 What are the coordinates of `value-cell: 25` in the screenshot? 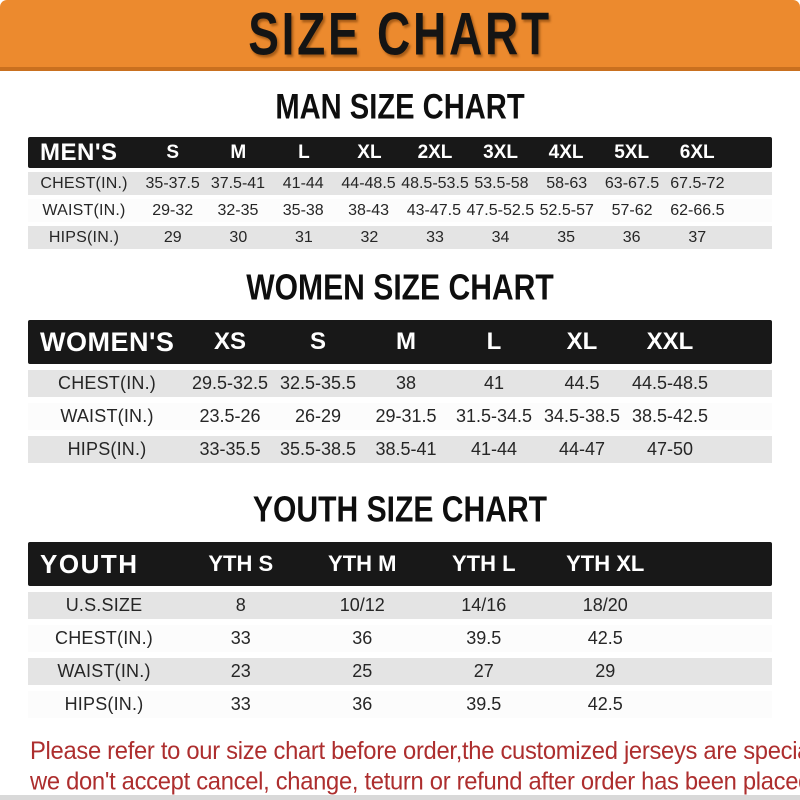 It's located at (362, 671).